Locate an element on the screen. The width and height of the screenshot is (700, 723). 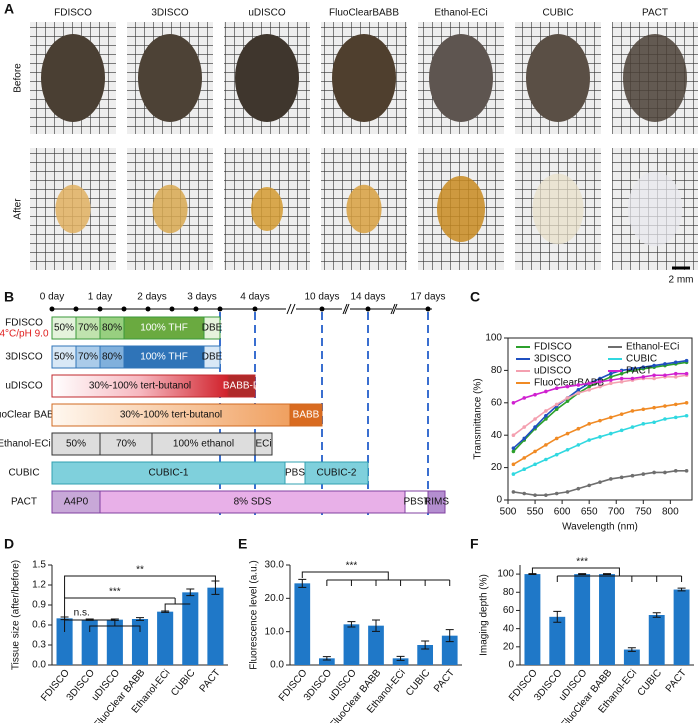
segment-label: BABB-D is located at coordinates (241, 386).